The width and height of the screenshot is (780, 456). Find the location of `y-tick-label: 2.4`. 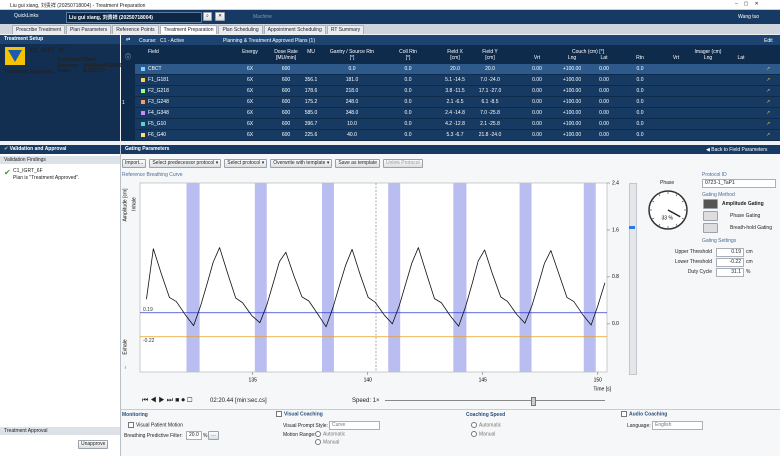

y-tick-label: 2.4 is located at coordinates (615, 183).